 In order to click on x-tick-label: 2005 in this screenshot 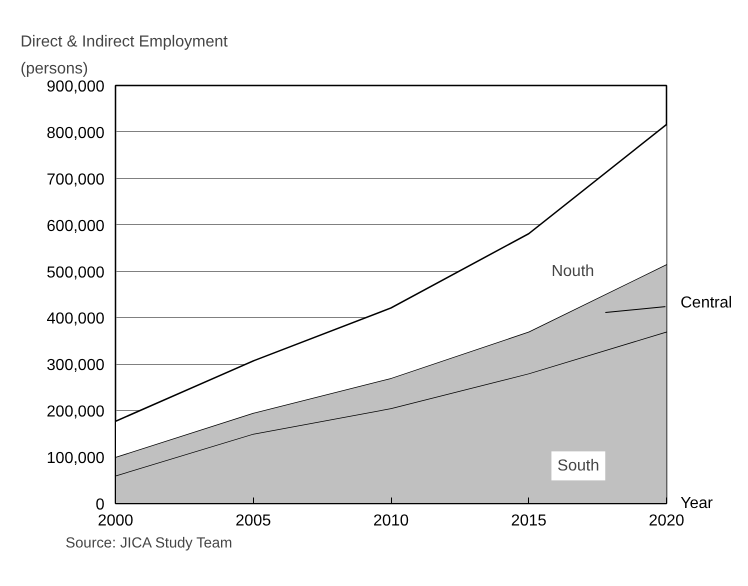, I will do `click(253, 521)`.